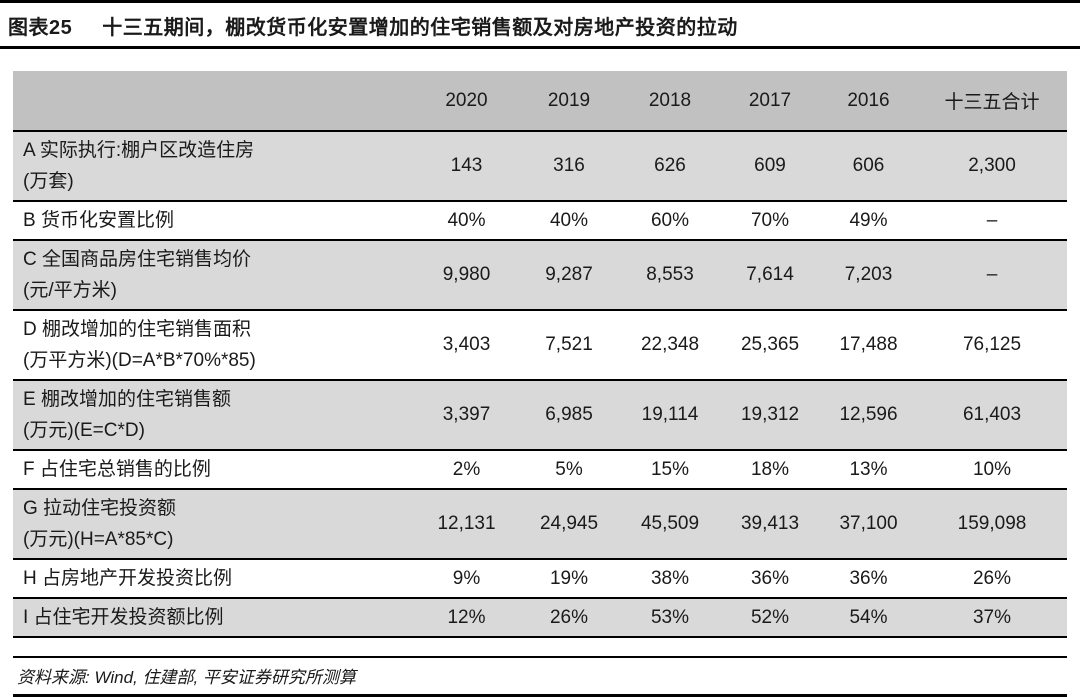 This screenshot has height=697, width=1080. What do you see at coordinates (670, 101) in the screenshot?
I see `column-header-2018: 2018` at bounding box center [670, 101].